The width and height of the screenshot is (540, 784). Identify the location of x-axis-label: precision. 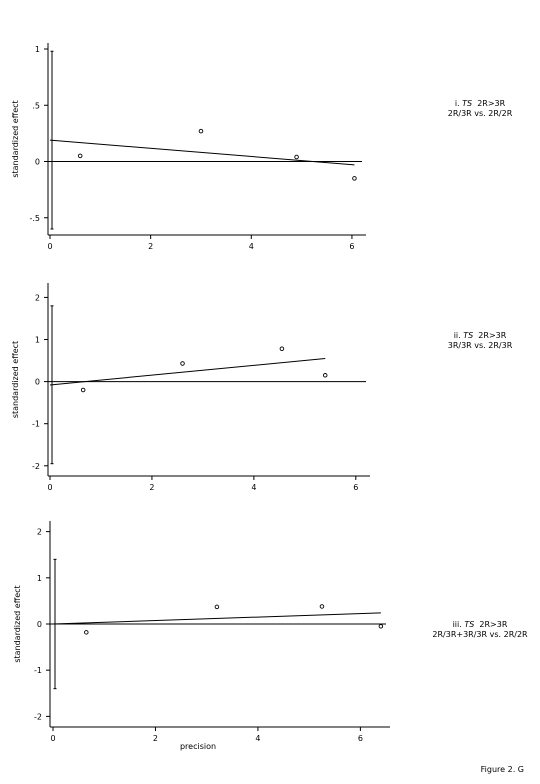
(198, 746).